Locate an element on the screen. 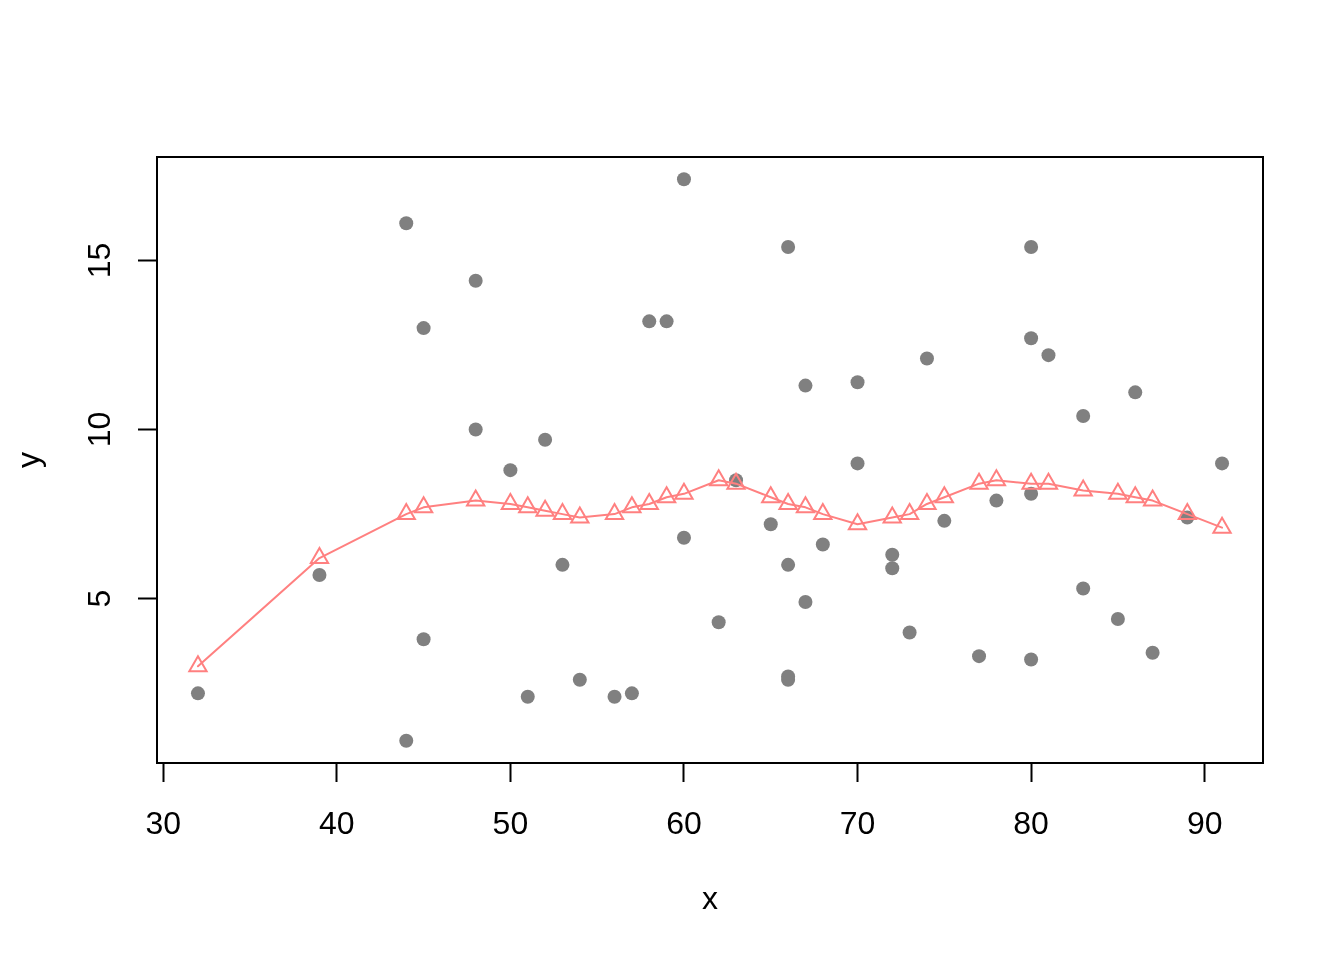 The image size is (1344, 960). y-tick-label: 10 is located at coordinates (99, 429).